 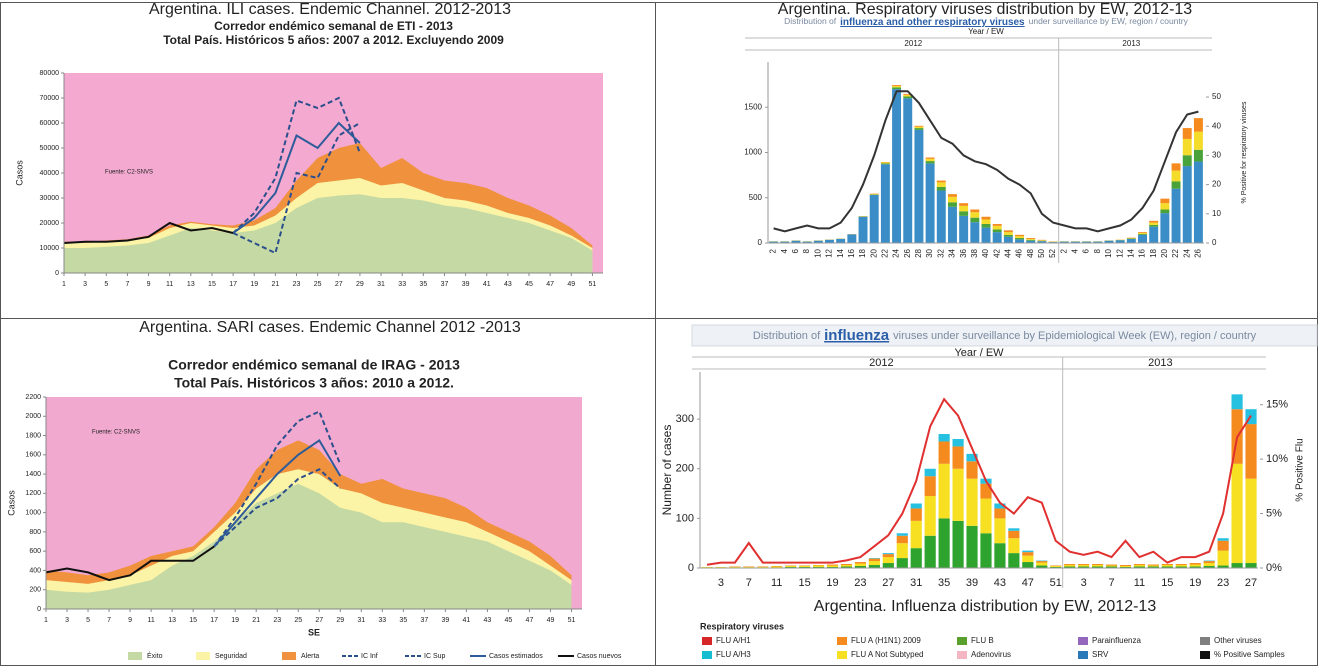 I want to click on y2-tick-label: 30, so click(x=1216, y=155).